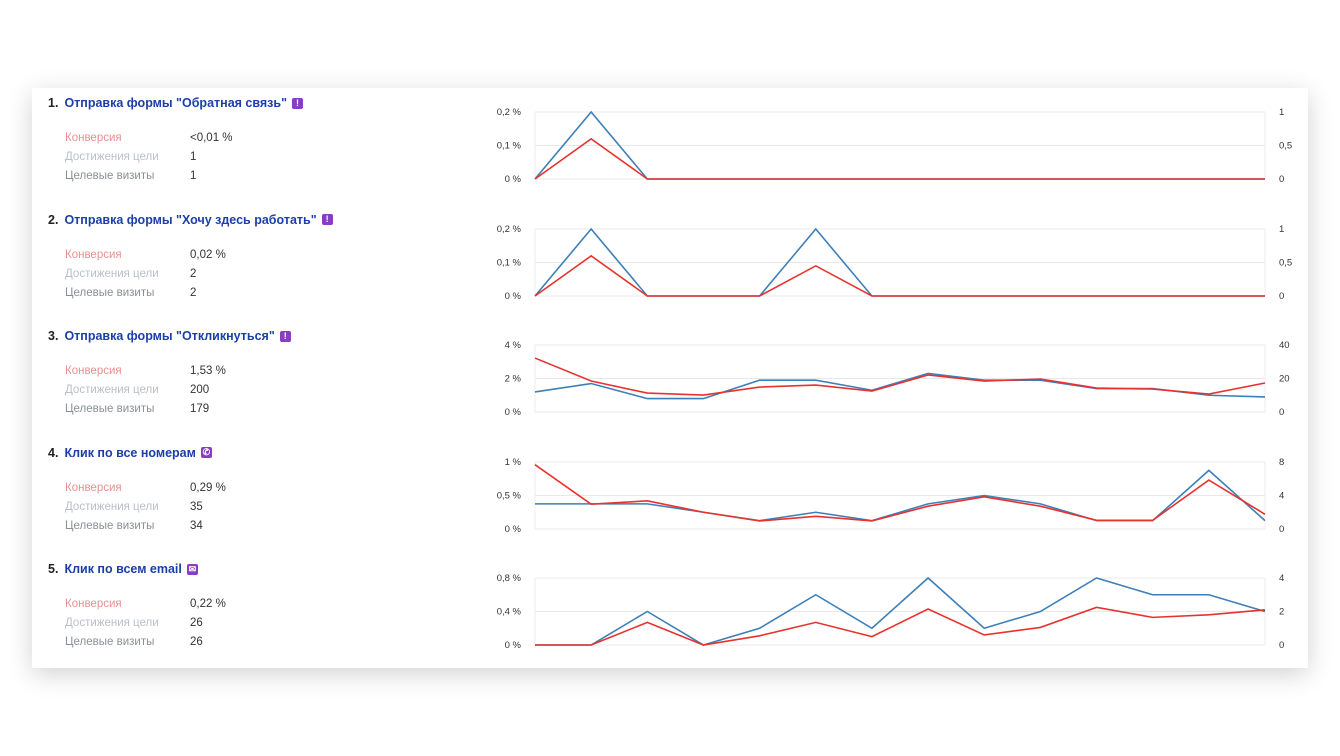 This screenshot has width=1340, height=756. I want to click on reaches-value: 2, so click(193, 273).